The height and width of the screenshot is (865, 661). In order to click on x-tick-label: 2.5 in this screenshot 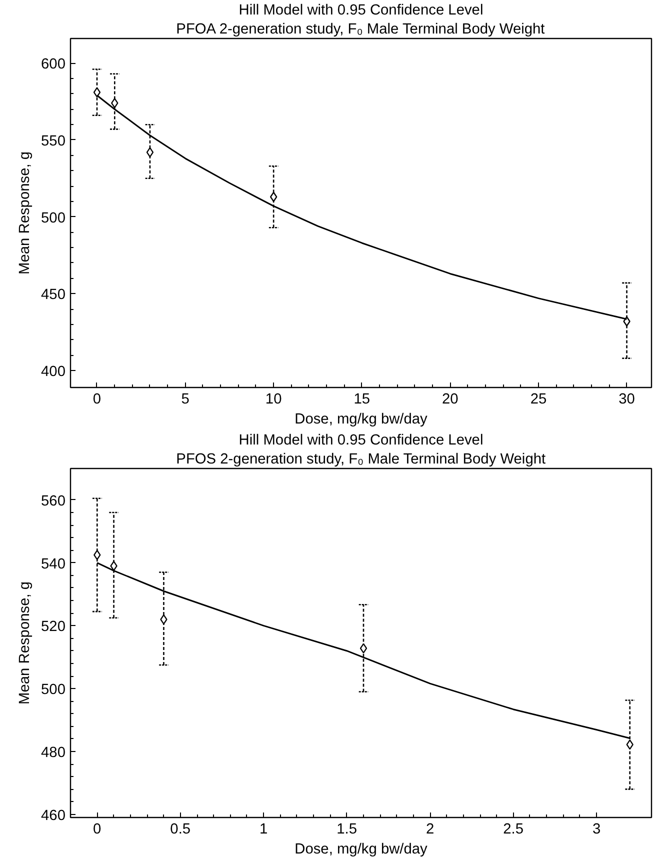, I will do `click(513, 830)`.